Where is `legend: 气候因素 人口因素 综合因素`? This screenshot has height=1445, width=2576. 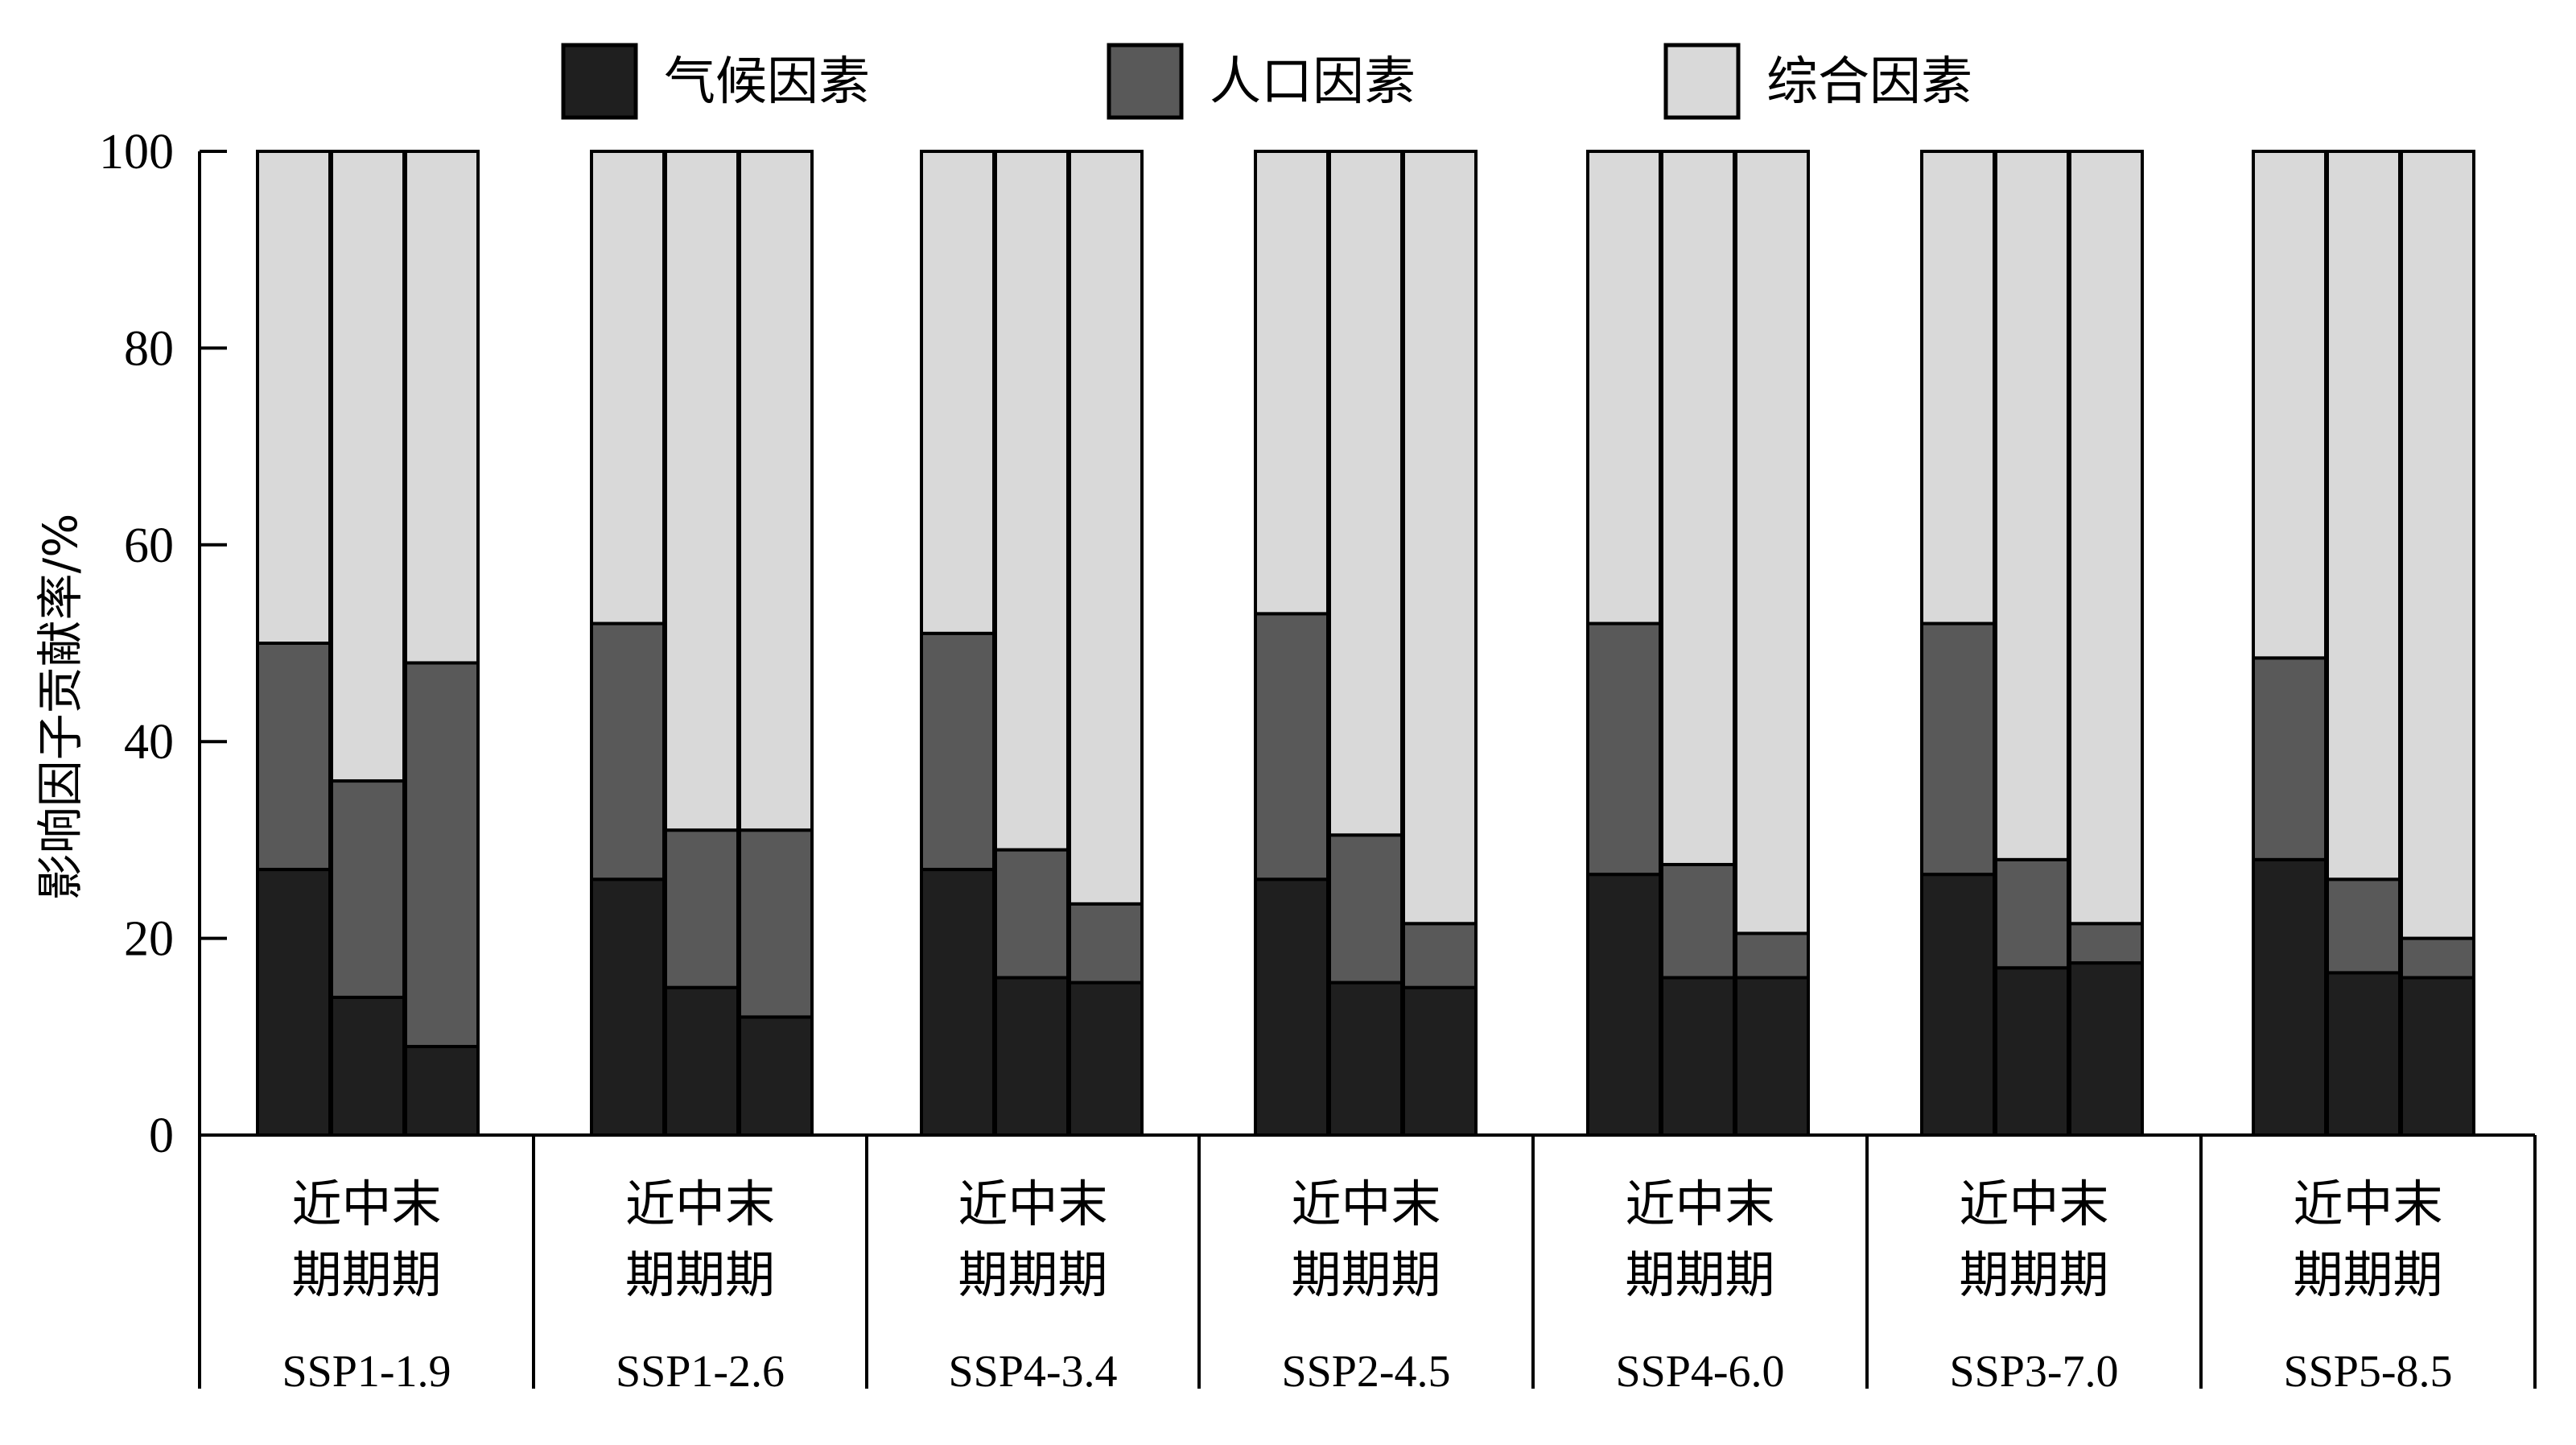 legend: 气候因素 人口因素 综合因素 is located at coordinates (1266, 81).